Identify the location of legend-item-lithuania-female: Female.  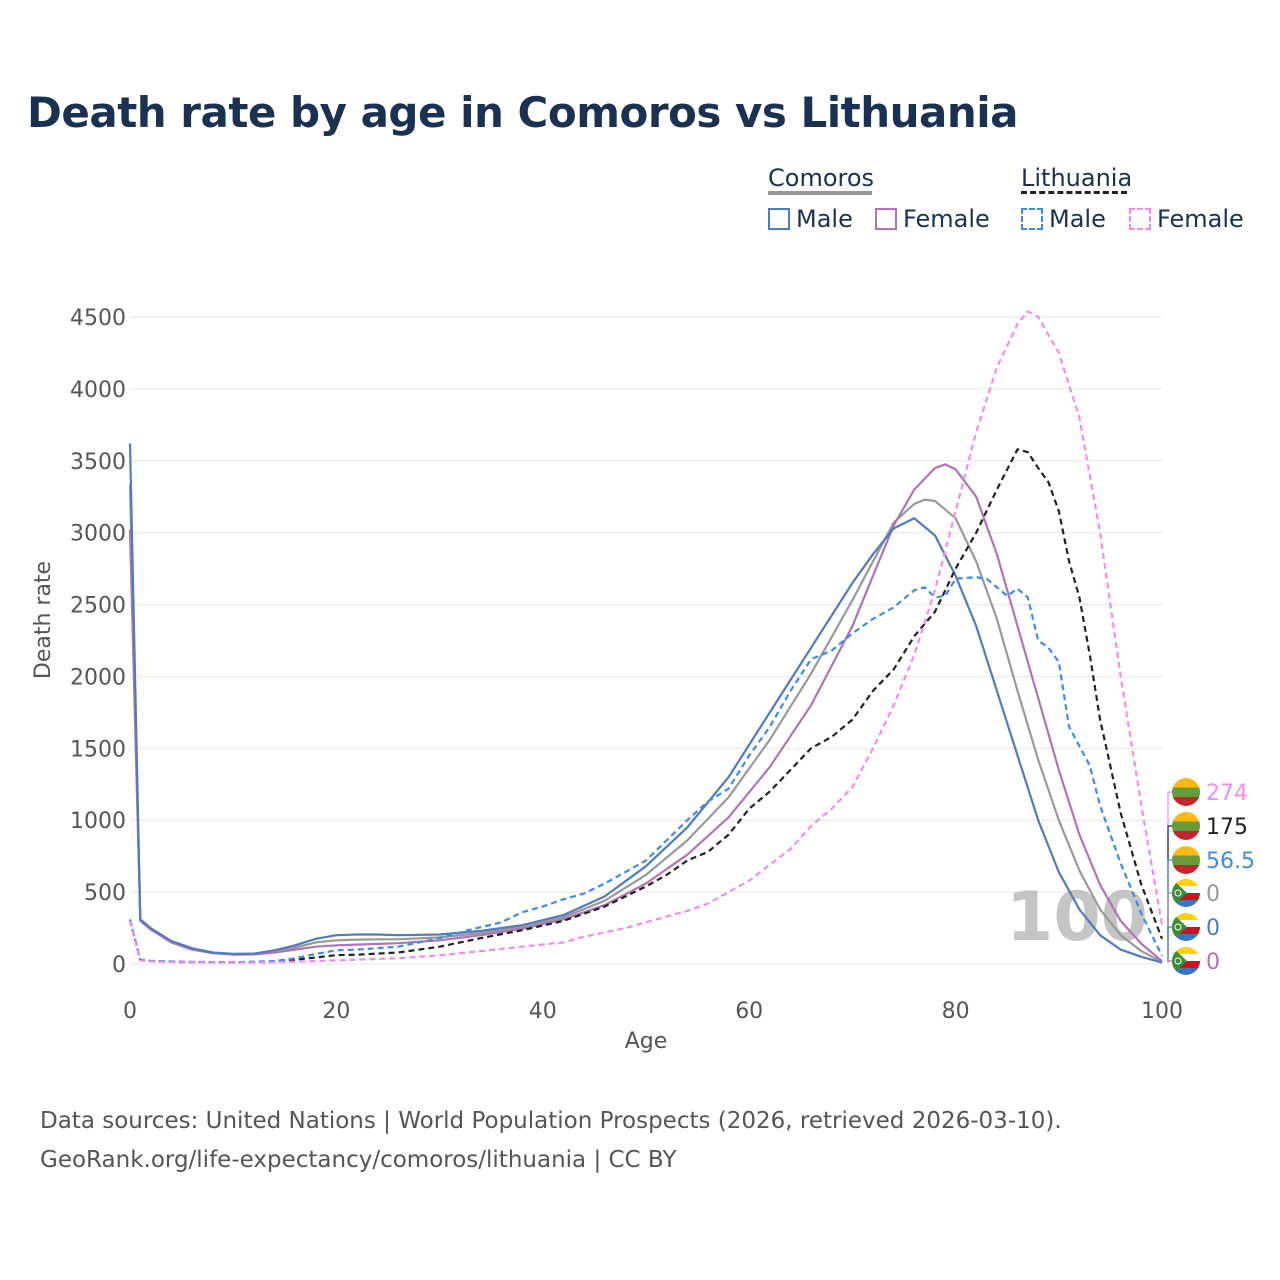
(1186, 219).